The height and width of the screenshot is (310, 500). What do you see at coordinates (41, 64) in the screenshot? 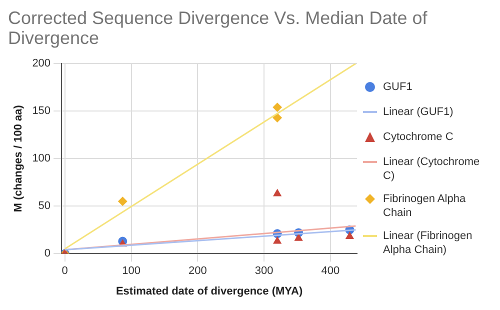
I see `y-tick-label: 200` at bounding box center [41, 64].